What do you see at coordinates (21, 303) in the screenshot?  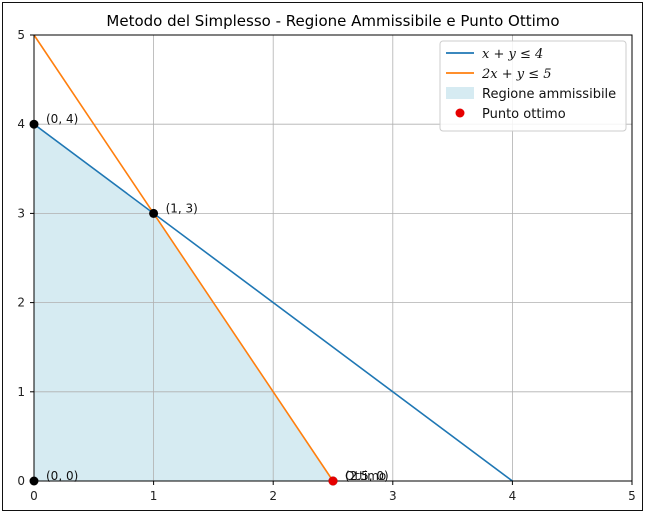 I see `y-tick-label: 2` at bounding box center [21, 303].